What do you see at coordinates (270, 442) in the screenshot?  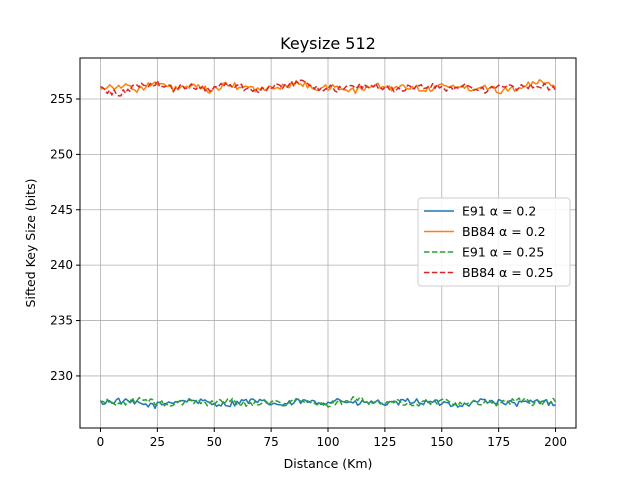 I see `x-tick-label: 75` at bounding box center [270, 442].